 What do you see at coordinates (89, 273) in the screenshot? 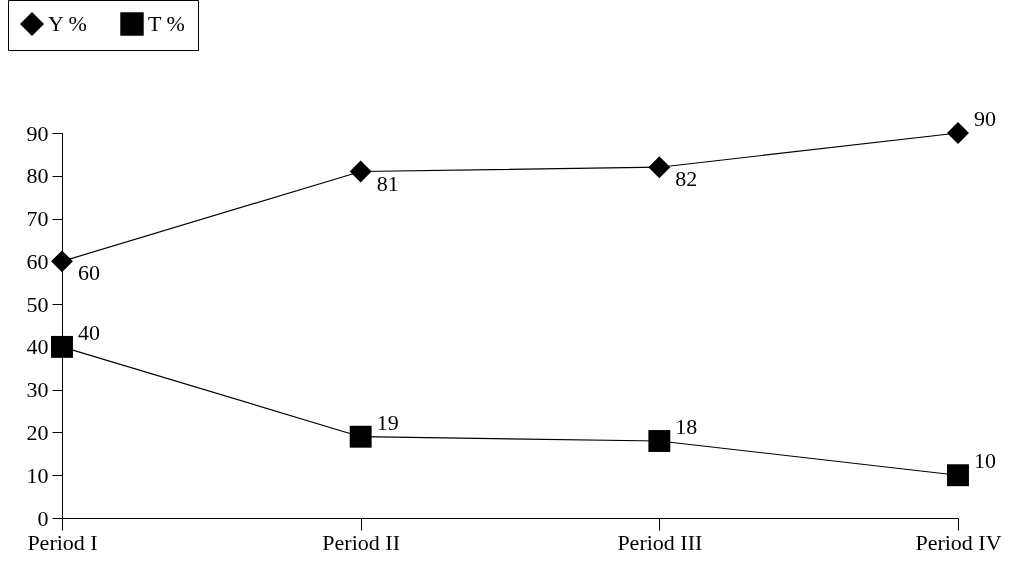
I see `data-label: 60` at bounding box center [89, 273].